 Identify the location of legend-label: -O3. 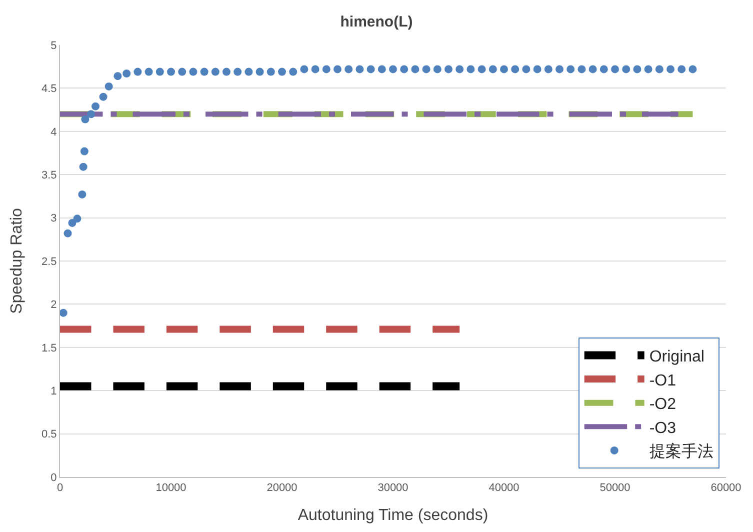
(662, 428).